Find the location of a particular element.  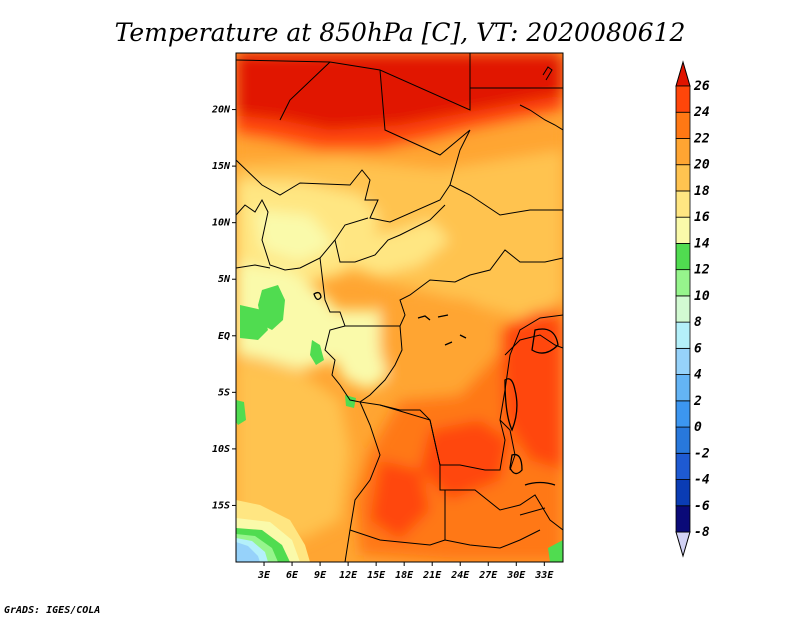

border-car-sudan is located at coordinates (441, 288).